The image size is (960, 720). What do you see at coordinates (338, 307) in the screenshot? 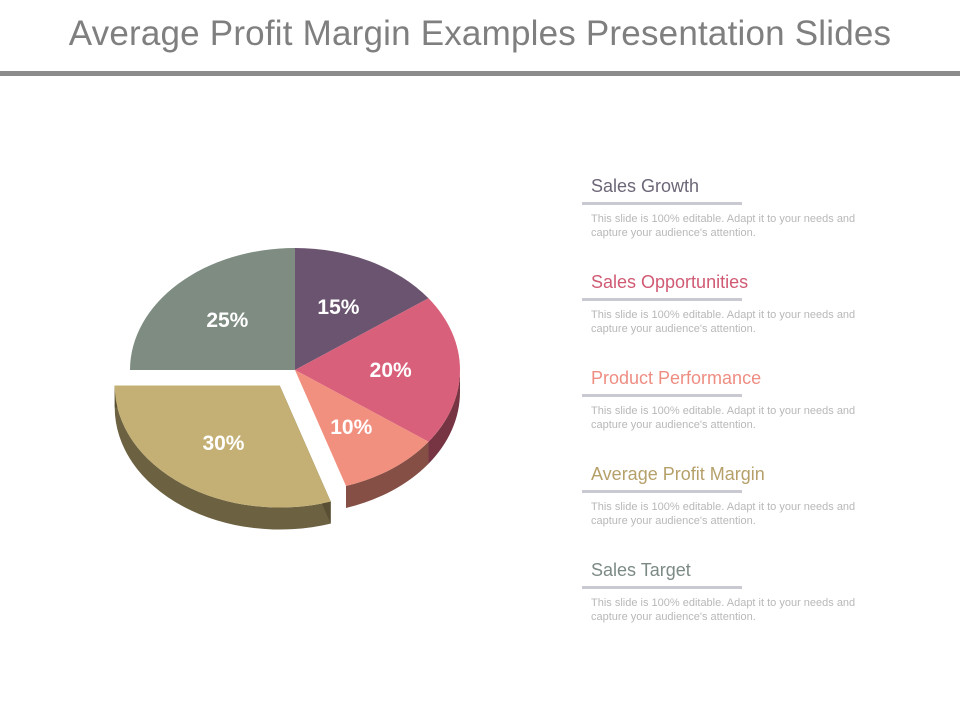
I see `pie-data-label: 15%` at bounding box center [338, 307].